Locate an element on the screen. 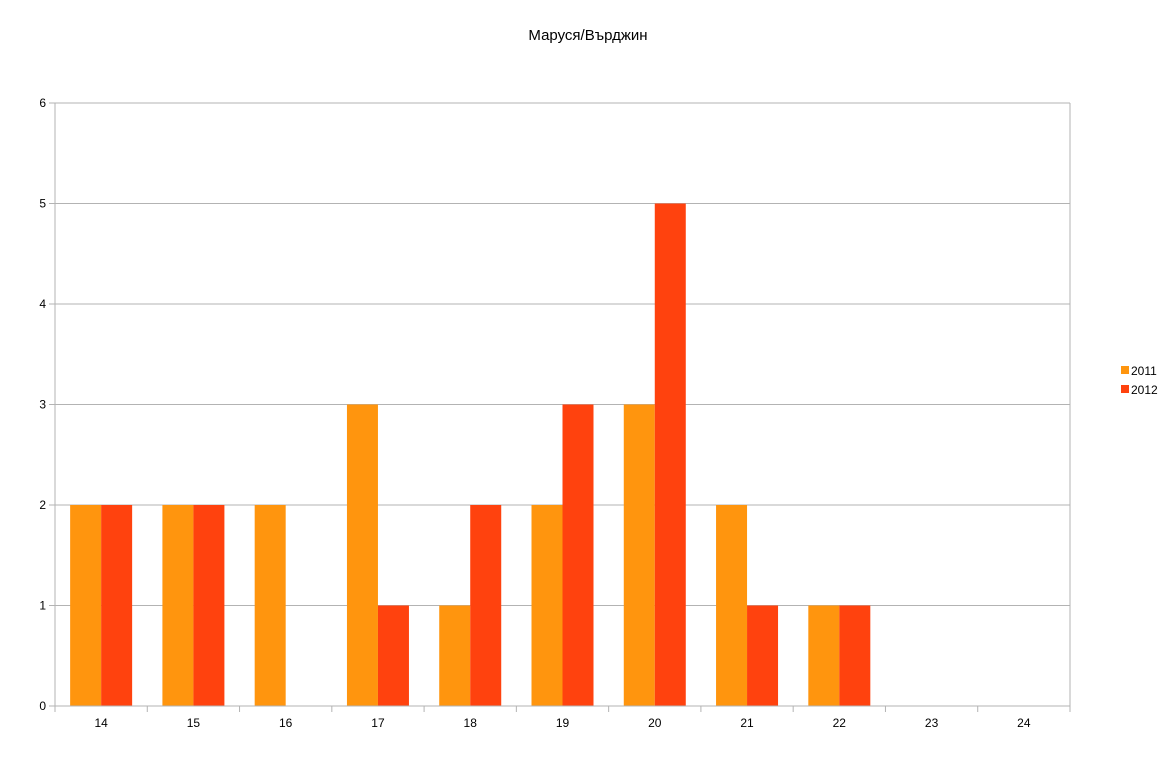  x-axis-ticks: 14 15 16 17 18 19 20 21 22 23 24 is located at coordinates (562, 718).